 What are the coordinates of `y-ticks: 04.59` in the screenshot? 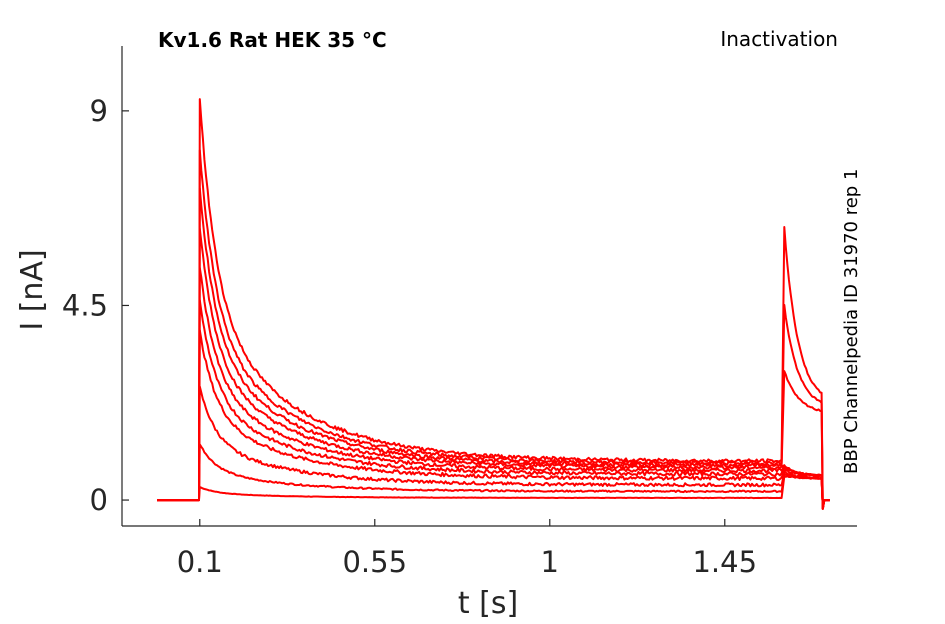 It's located at (95, 305).